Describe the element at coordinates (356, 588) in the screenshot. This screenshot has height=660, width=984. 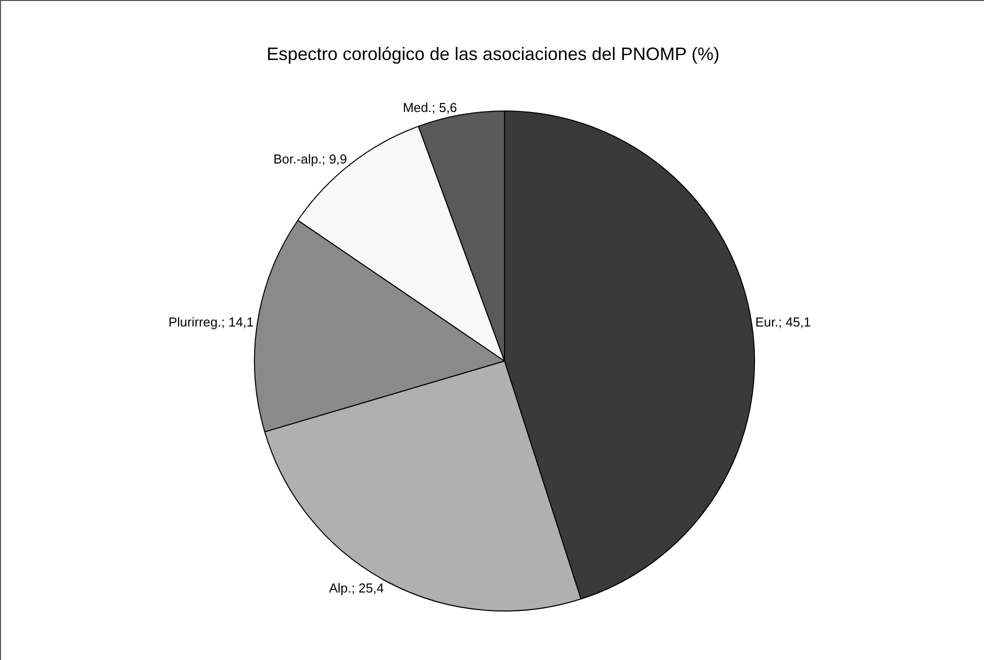
I see `slice-label: Alp.; 25,4` at that location.